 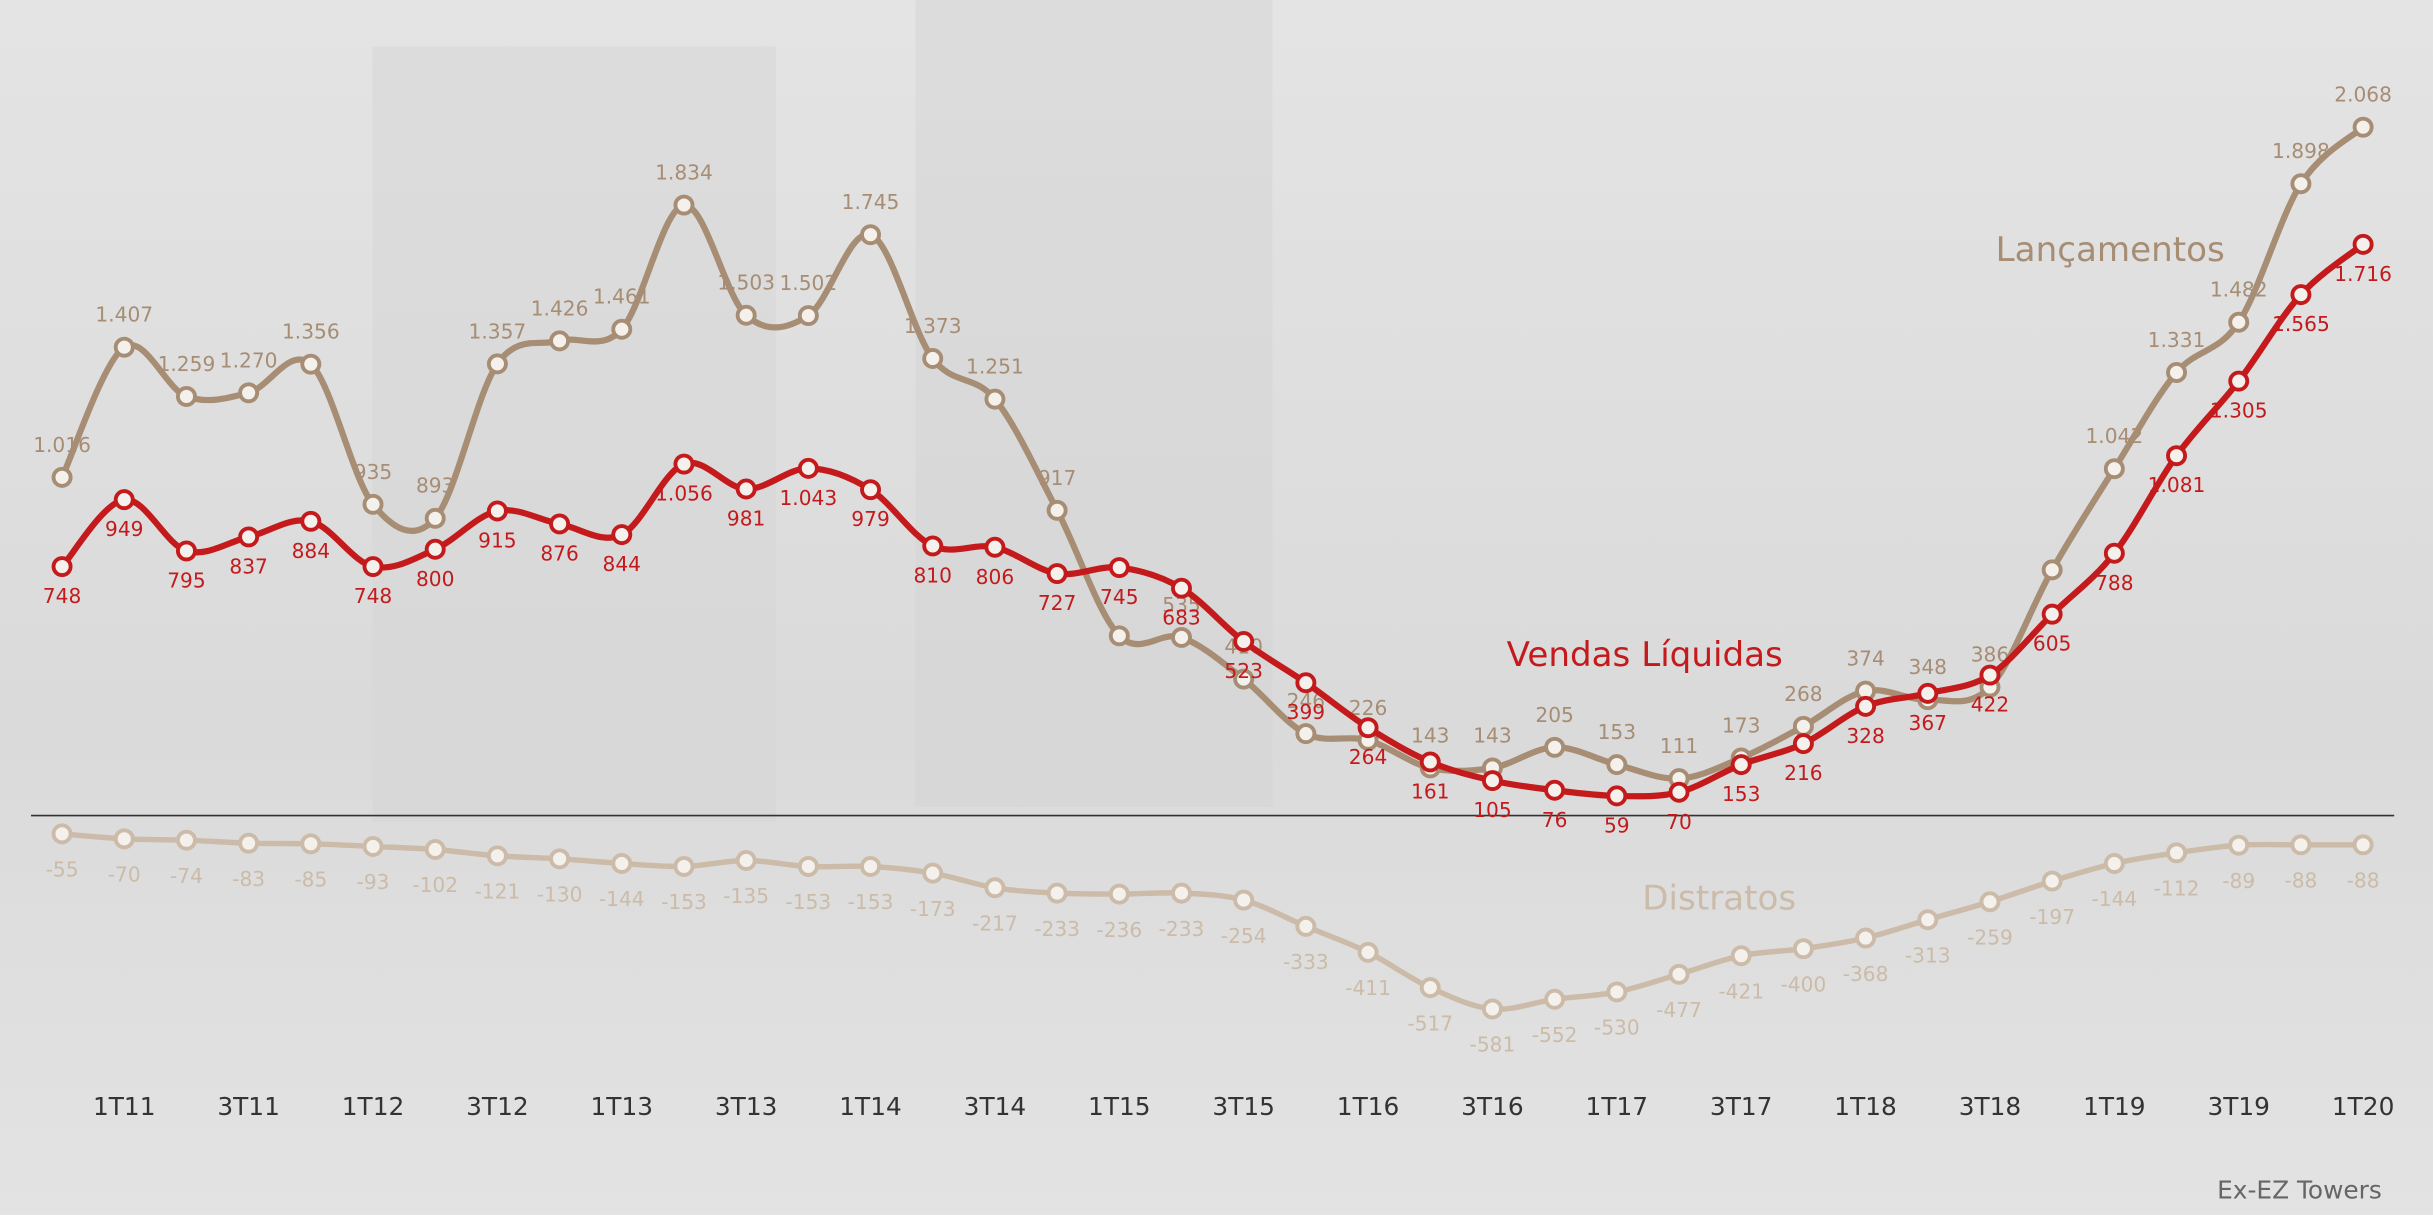 What do you see at coordinates (2177, 889) in the screenshot?
I see `data-label: -112` at bounding box center [2177, 889].